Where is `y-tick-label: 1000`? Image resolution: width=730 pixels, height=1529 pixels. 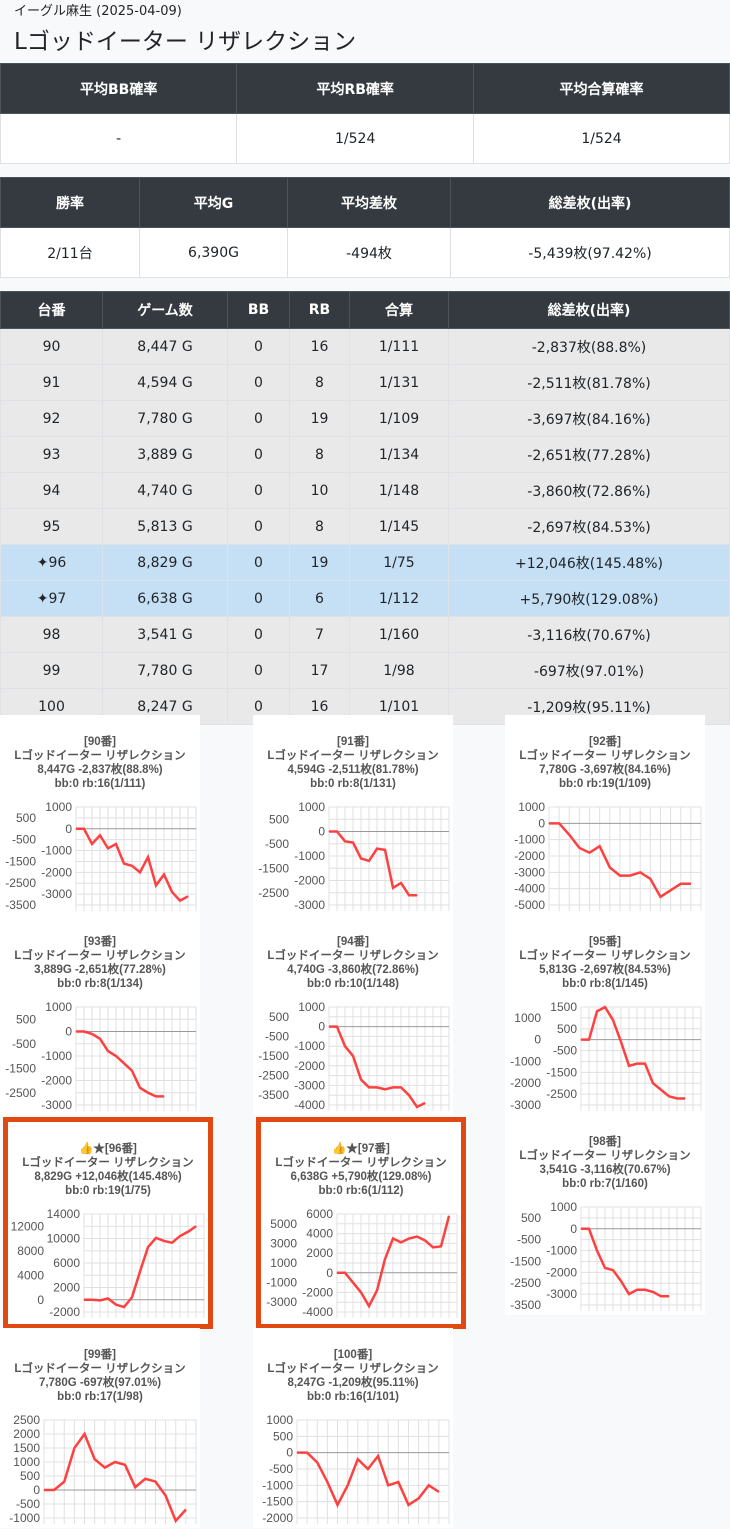
y-tick-label: 1000 is located at coordinates (531, 807).